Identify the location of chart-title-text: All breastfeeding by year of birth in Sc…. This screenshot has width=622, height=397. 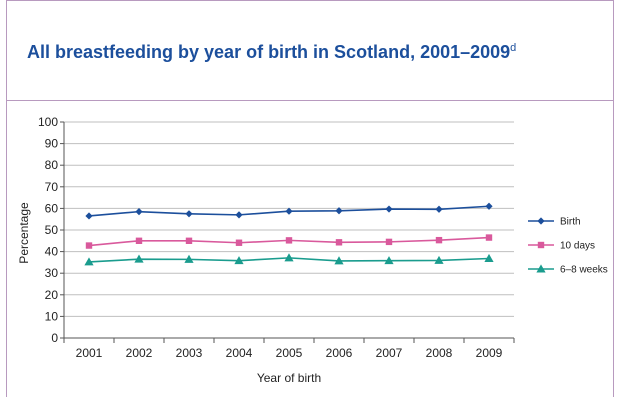
(269, 52).